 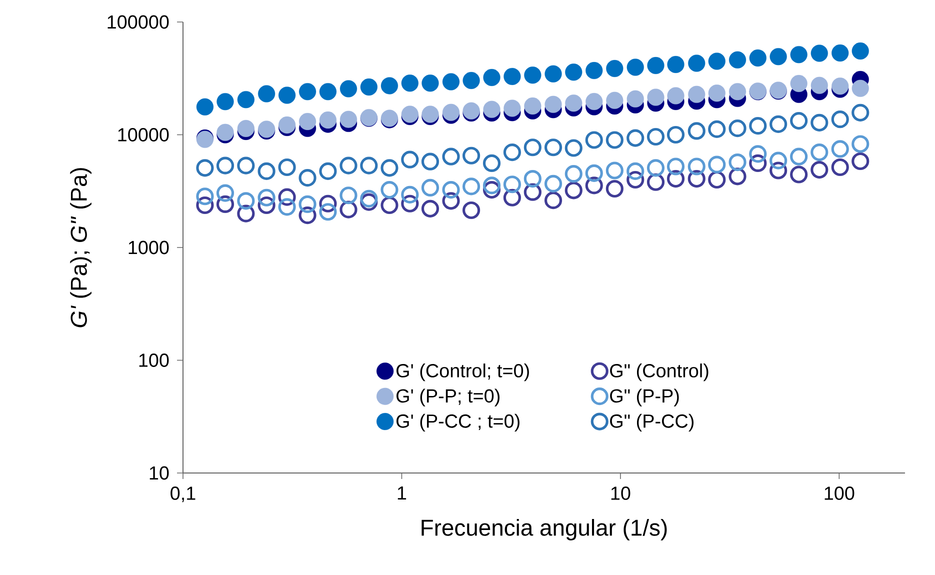 What do you see at coordinates (839, 493) in the screenshot?
I see `x-tick-label: 100` at bounding box center [839, 493].